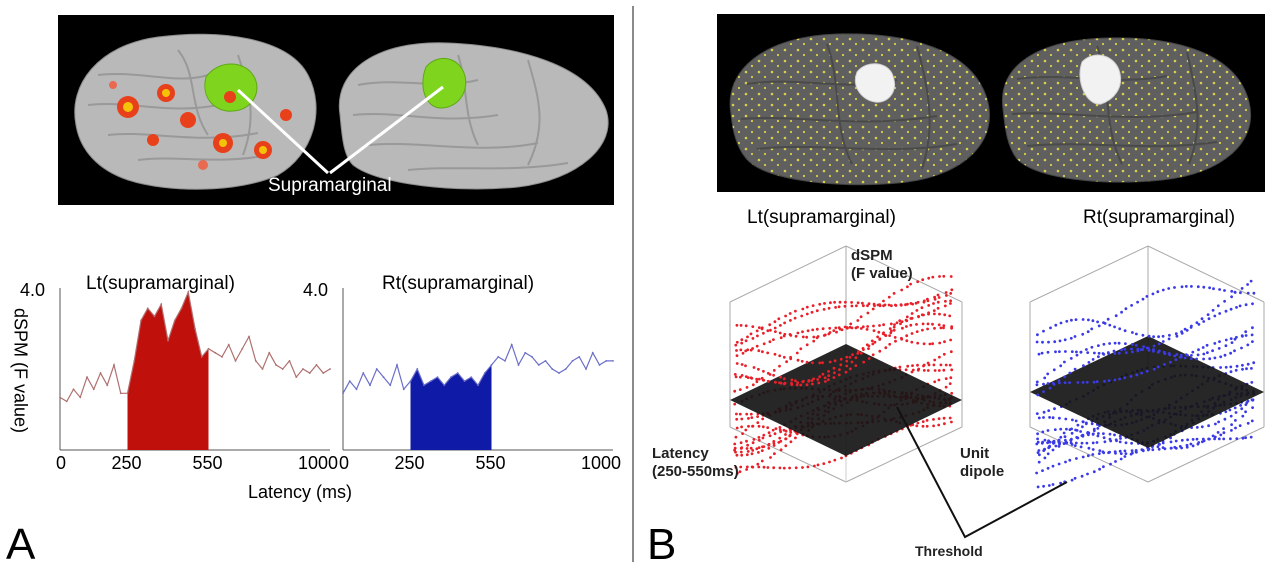 Image resolution: width=1280 pixels, height=570 pixels. What do you see at coordinates (451, 407) in the screenshot?
I see `shaded-area` at bounding box center [451, 407].